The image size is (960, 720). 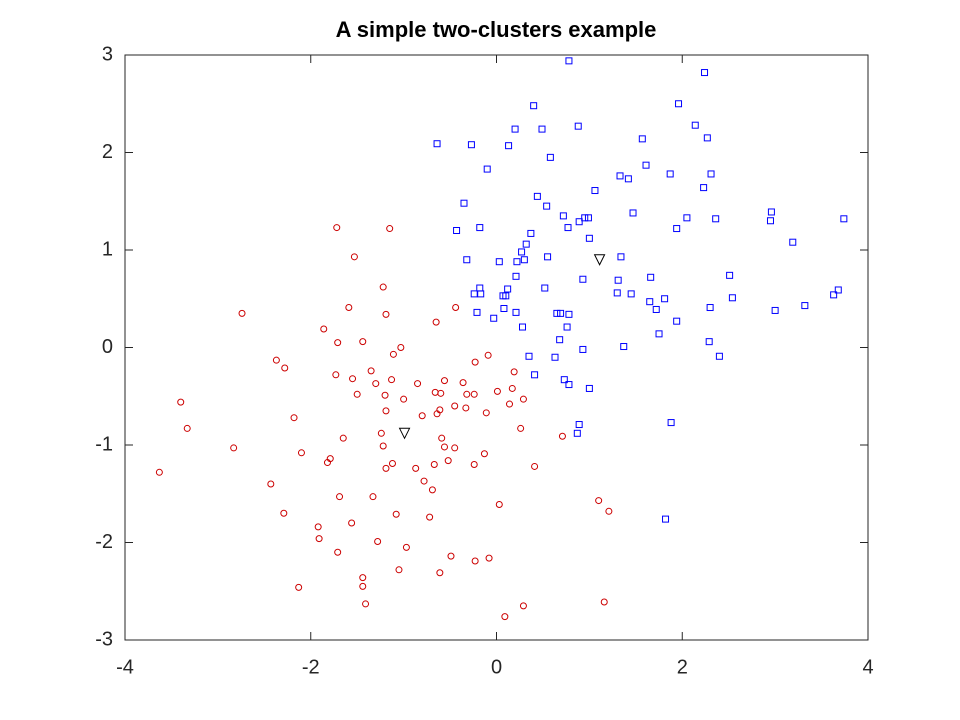 What do you see at coordinates (599, 260) in the screenshot?
I see `centroid` at bounding box center [599, 260].